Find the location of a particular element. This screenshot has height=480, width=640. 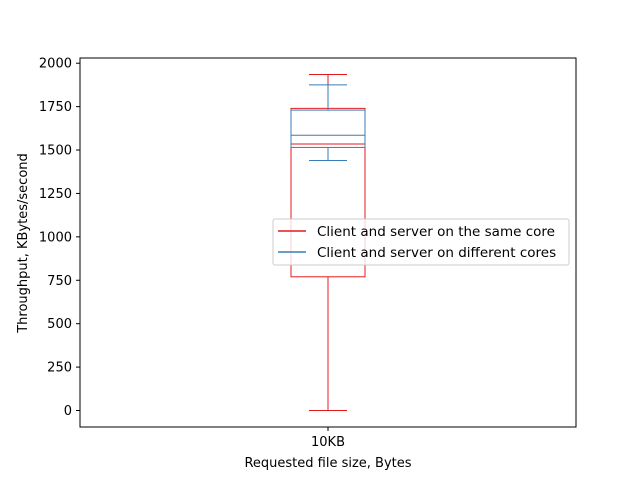

y-tick-label: 1500 is located at coordinates (55, 151).